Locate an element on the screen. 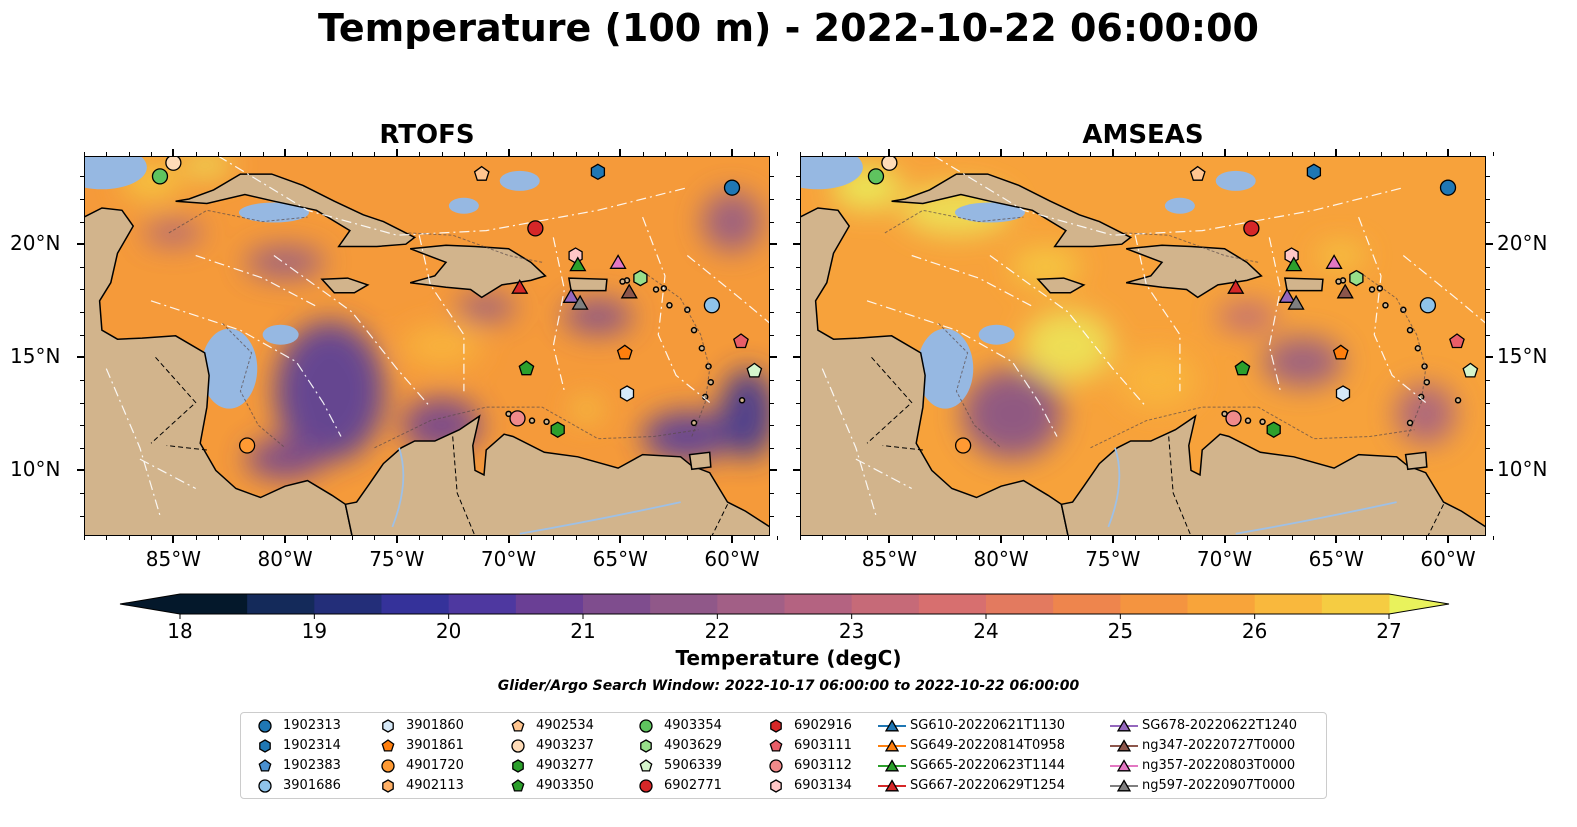  colorbar-tick-label: 25 is located at coordinates (1120, 631).